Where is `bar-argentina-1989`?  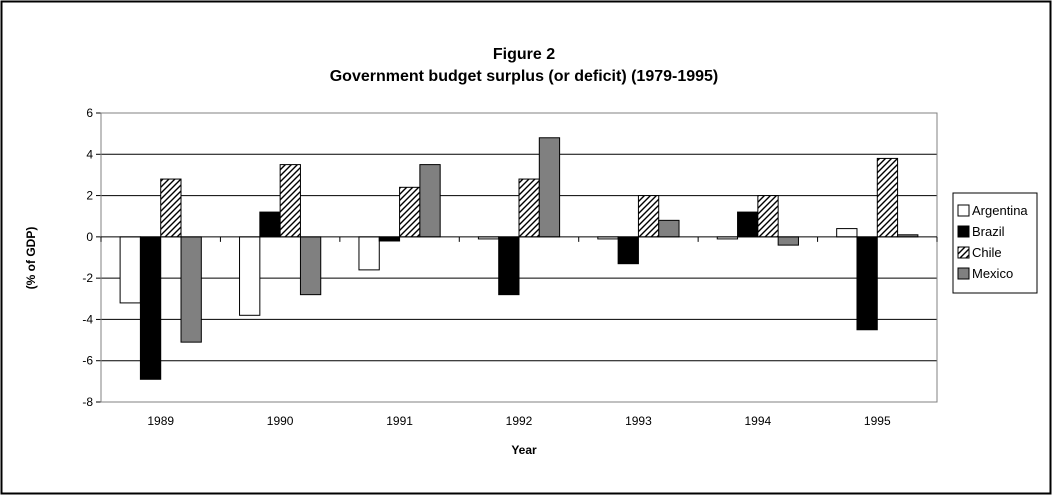 bar-argentina-1989 is located at coordinates (130, 270).